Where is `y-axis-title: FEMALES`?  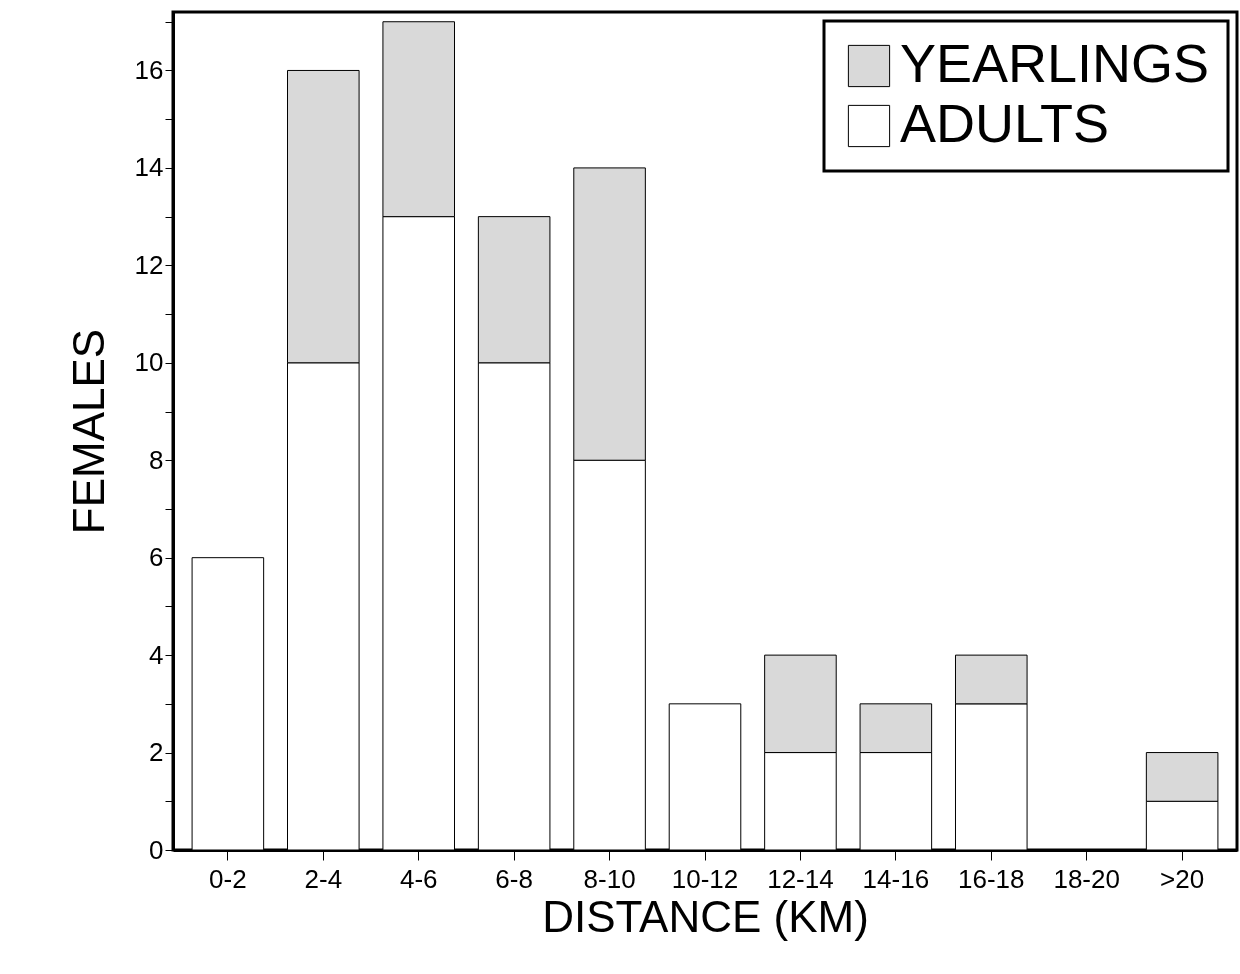 y-axis-title: FEMALES is located at coordinates (88, 431).